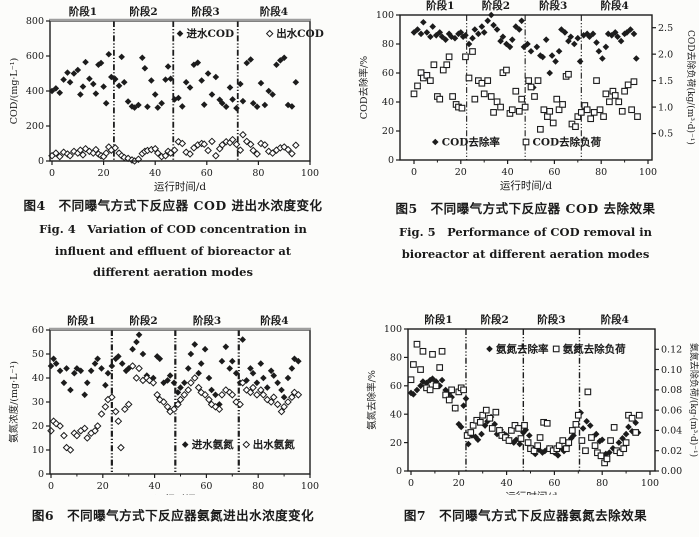  What do you see at coordinates (671, 431) in the screenshot?
I see `svg-text: 0.04` at bounding box center [671, 431].